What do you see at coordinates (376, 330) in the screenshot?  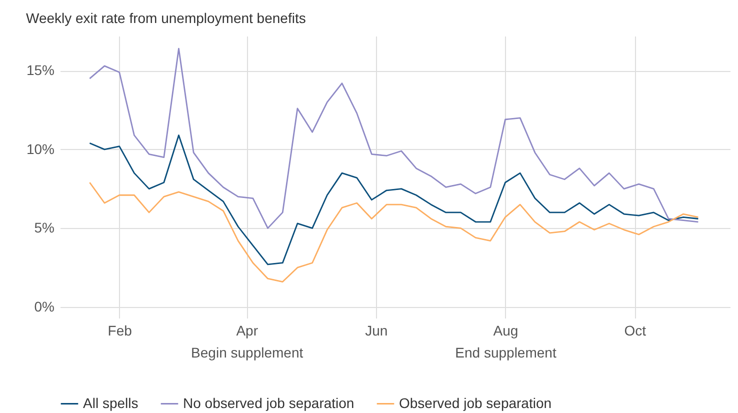 I see `x-tick-label: Jun` at bounding box center [376, 330].